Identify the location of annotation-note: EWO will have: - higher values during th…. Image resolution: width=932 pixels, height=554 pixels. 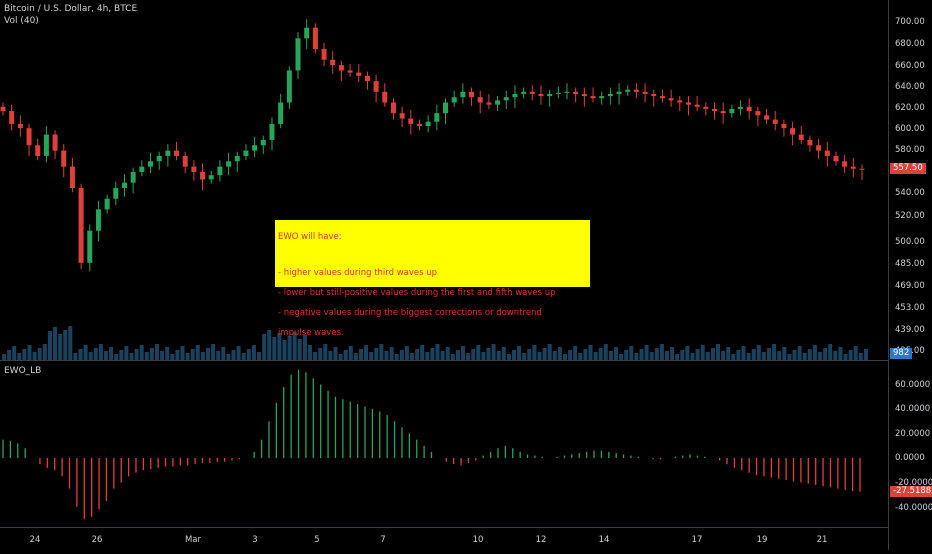
(432, 279).